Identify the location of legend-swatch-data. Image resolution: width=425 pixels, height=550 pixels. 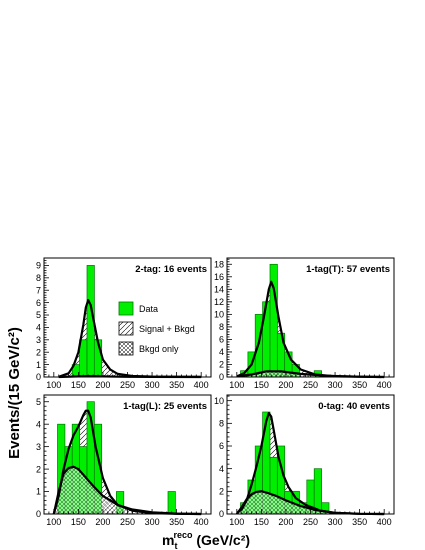
(126, 308).